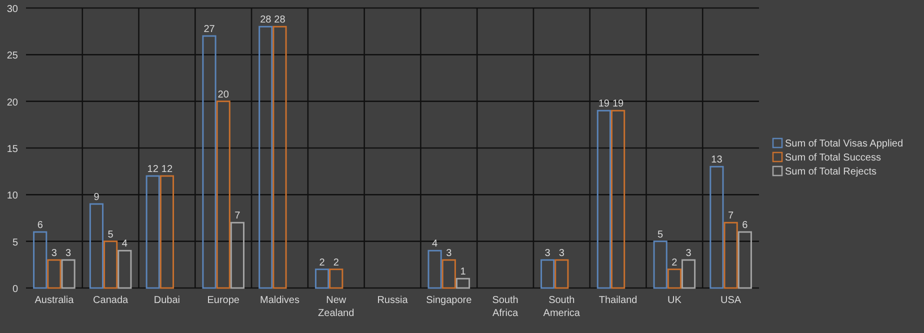 The width and height of the screenshot is (924, 333). Describe the element at coordinates (844, 144) in the screenshot. I see `legend-label: Sum of Total Visas Applied` at that location.